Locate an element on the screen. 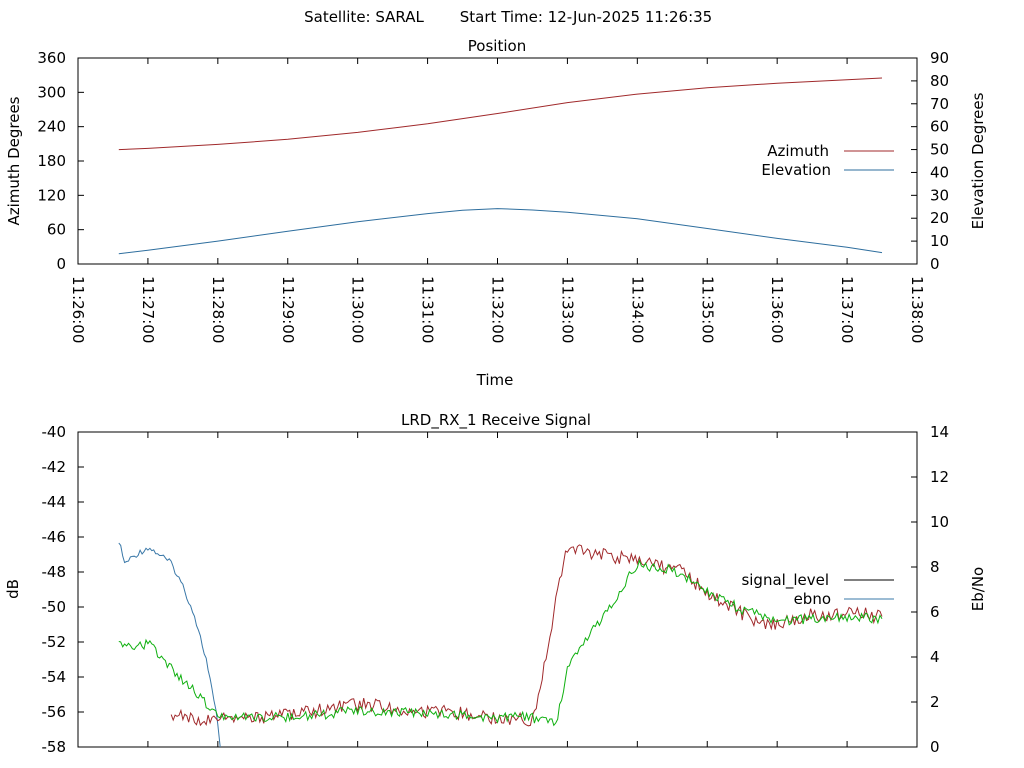 The height and width of the screenshot is (768, 1024). signal-title: LRD_RX_1 Receive Signal is located at coordinates (496, 420).